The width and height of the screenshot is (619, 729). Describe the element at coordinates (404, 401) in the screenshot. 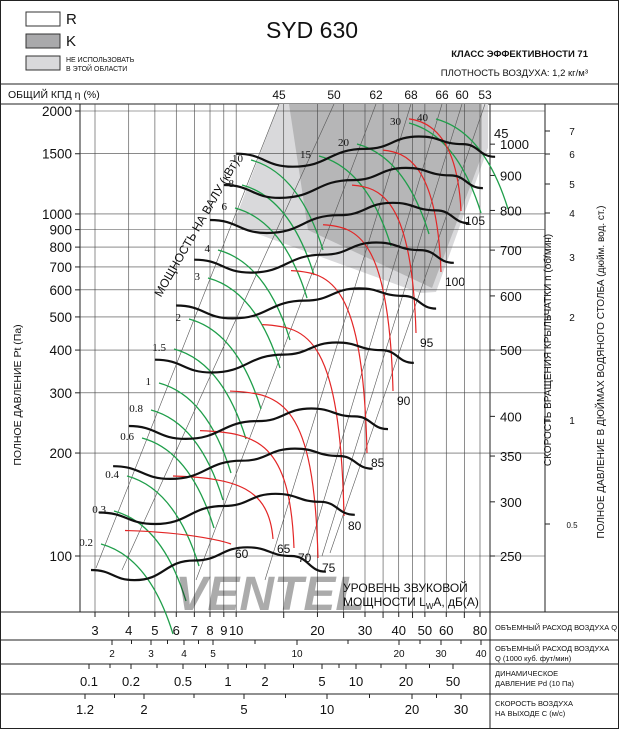

I see `sound-label-6: 90` at that location.